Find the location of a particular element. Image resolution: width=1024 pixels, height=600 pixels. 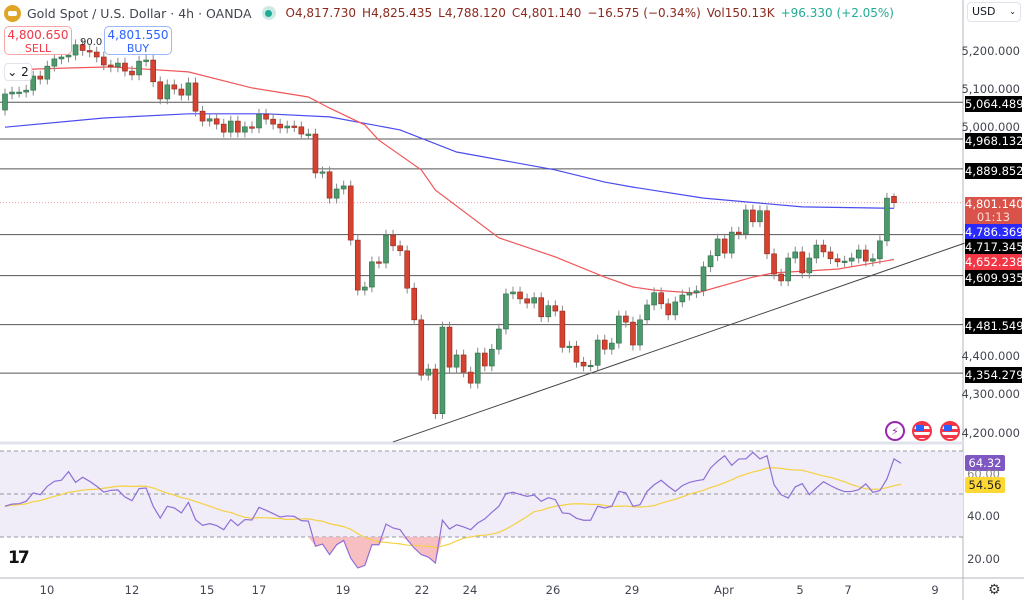

rsi-band is located at coordinates (481, 494).